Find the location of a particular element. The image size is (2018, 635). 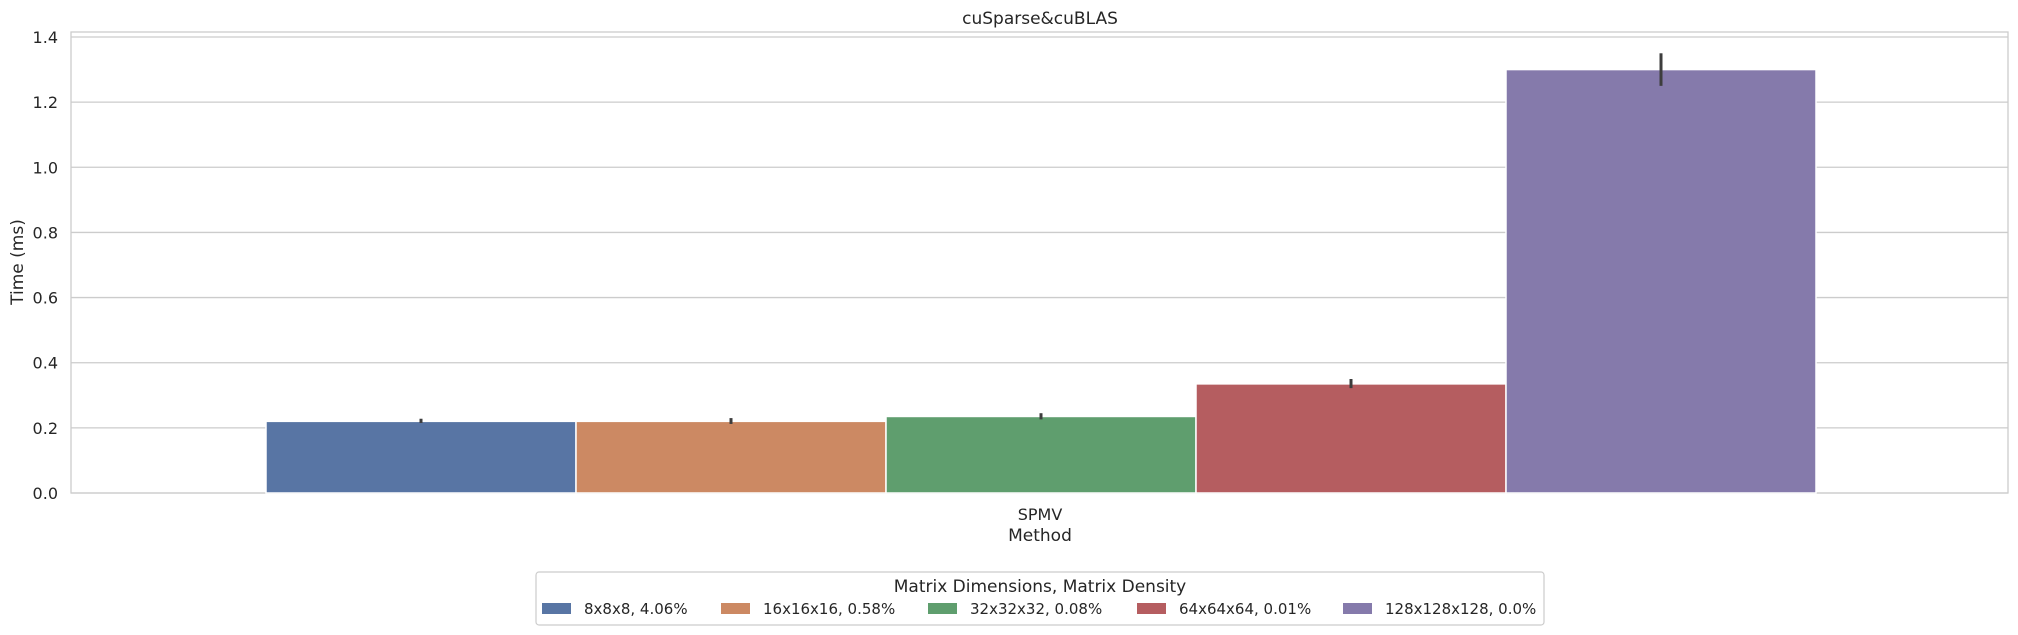

chart-title: cuSparse&cuBLAS is located at coordinates (1040, 19).